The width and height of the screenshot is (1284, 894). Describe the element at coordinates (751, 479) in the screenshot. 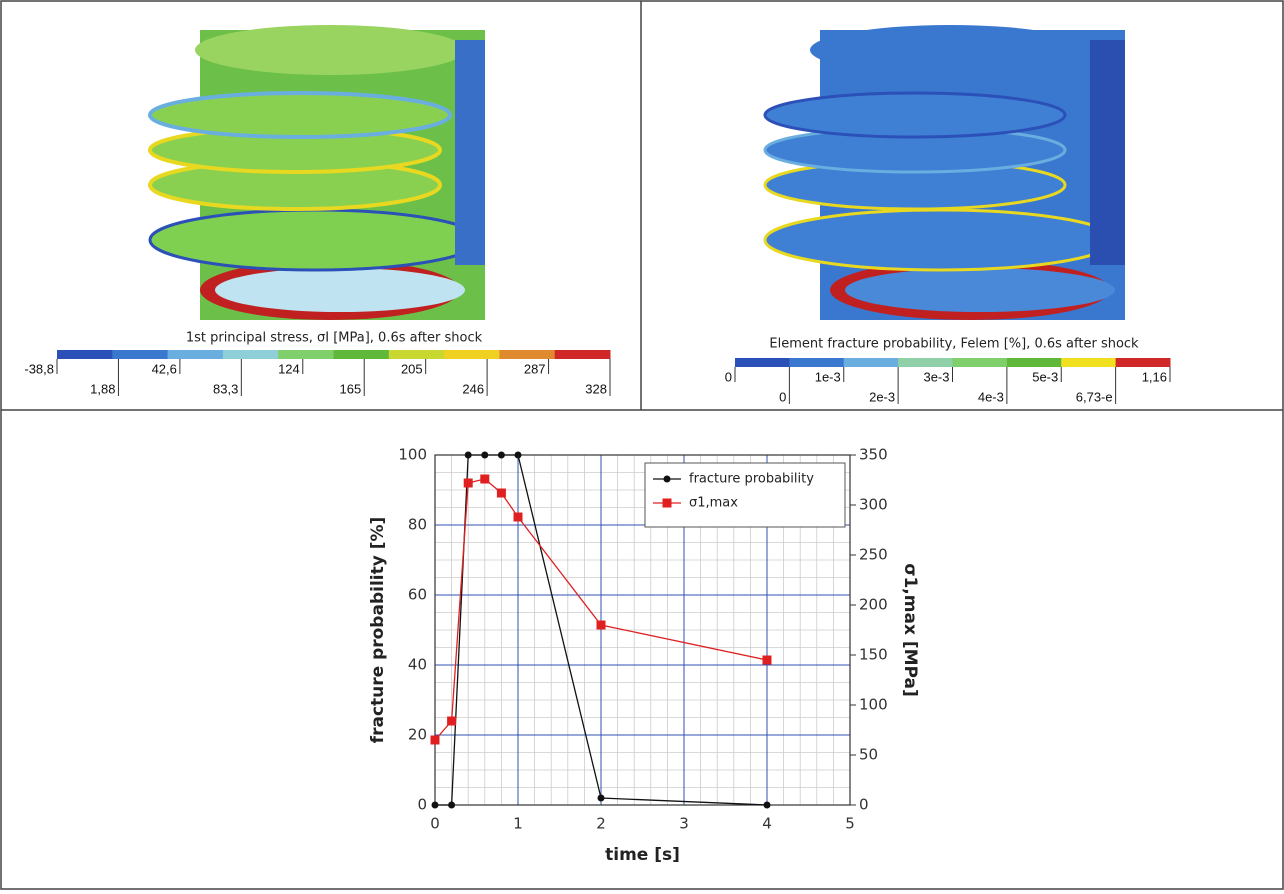

I see `legend-label: fracture probability` at that location.